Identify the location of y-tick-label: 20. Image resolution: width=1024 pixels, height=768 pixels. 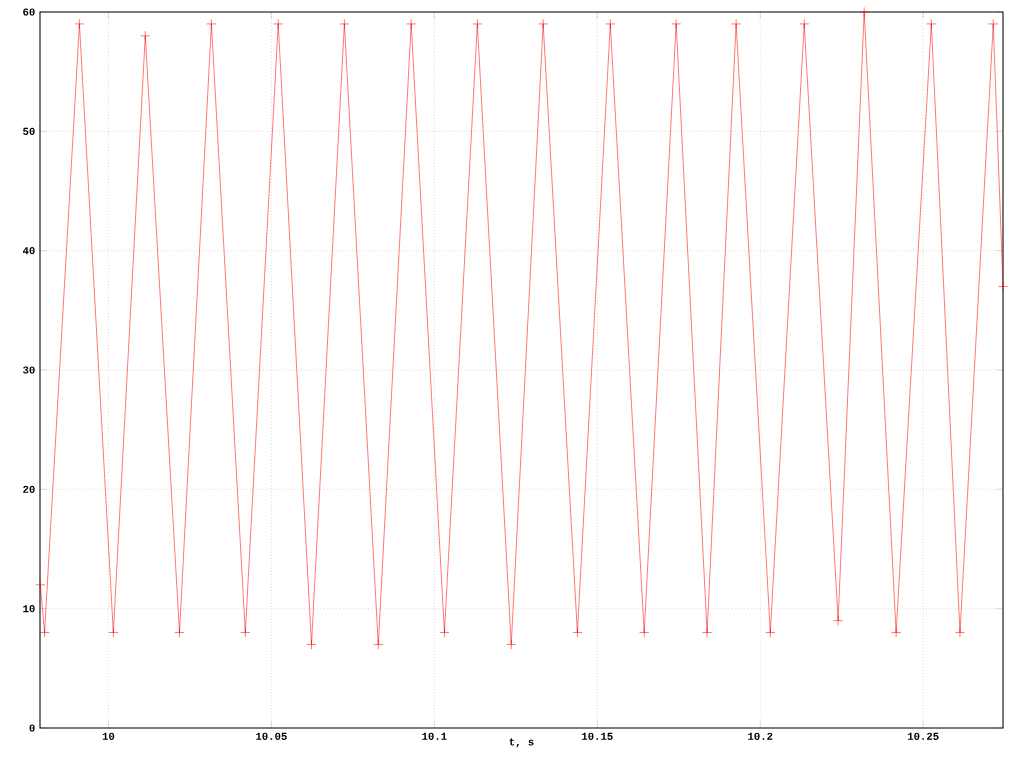
(29, 489).